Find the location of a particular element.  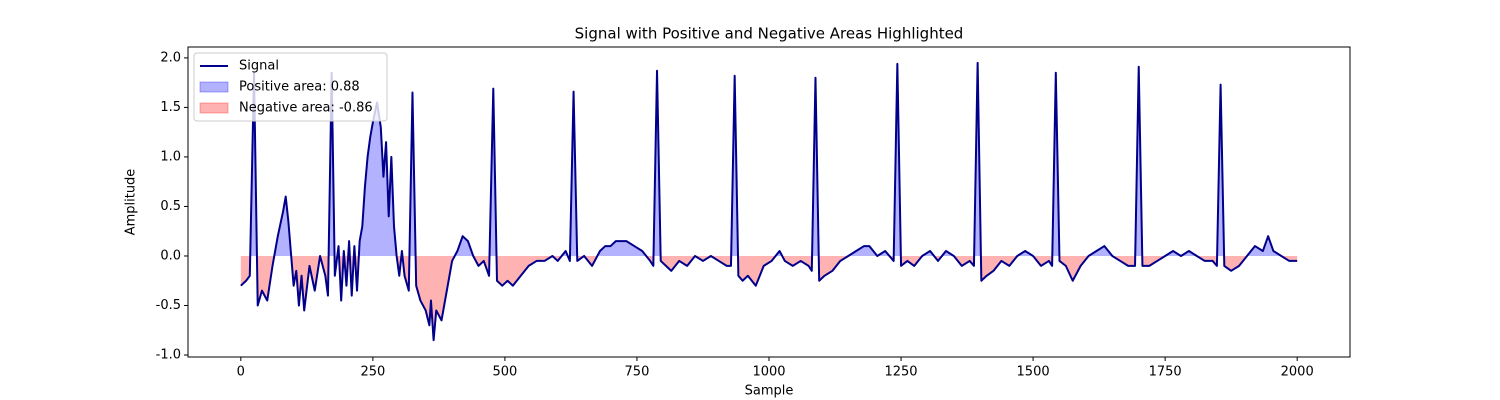

x-tick-label: 0 is located at coordinates (241, 372).